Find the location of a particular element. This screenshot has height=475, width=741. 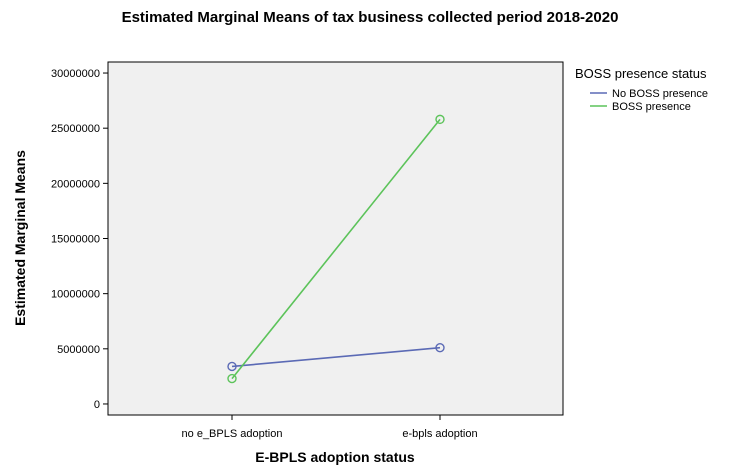

y-tick-label: 15000000 is located at coordinates (75, 240).